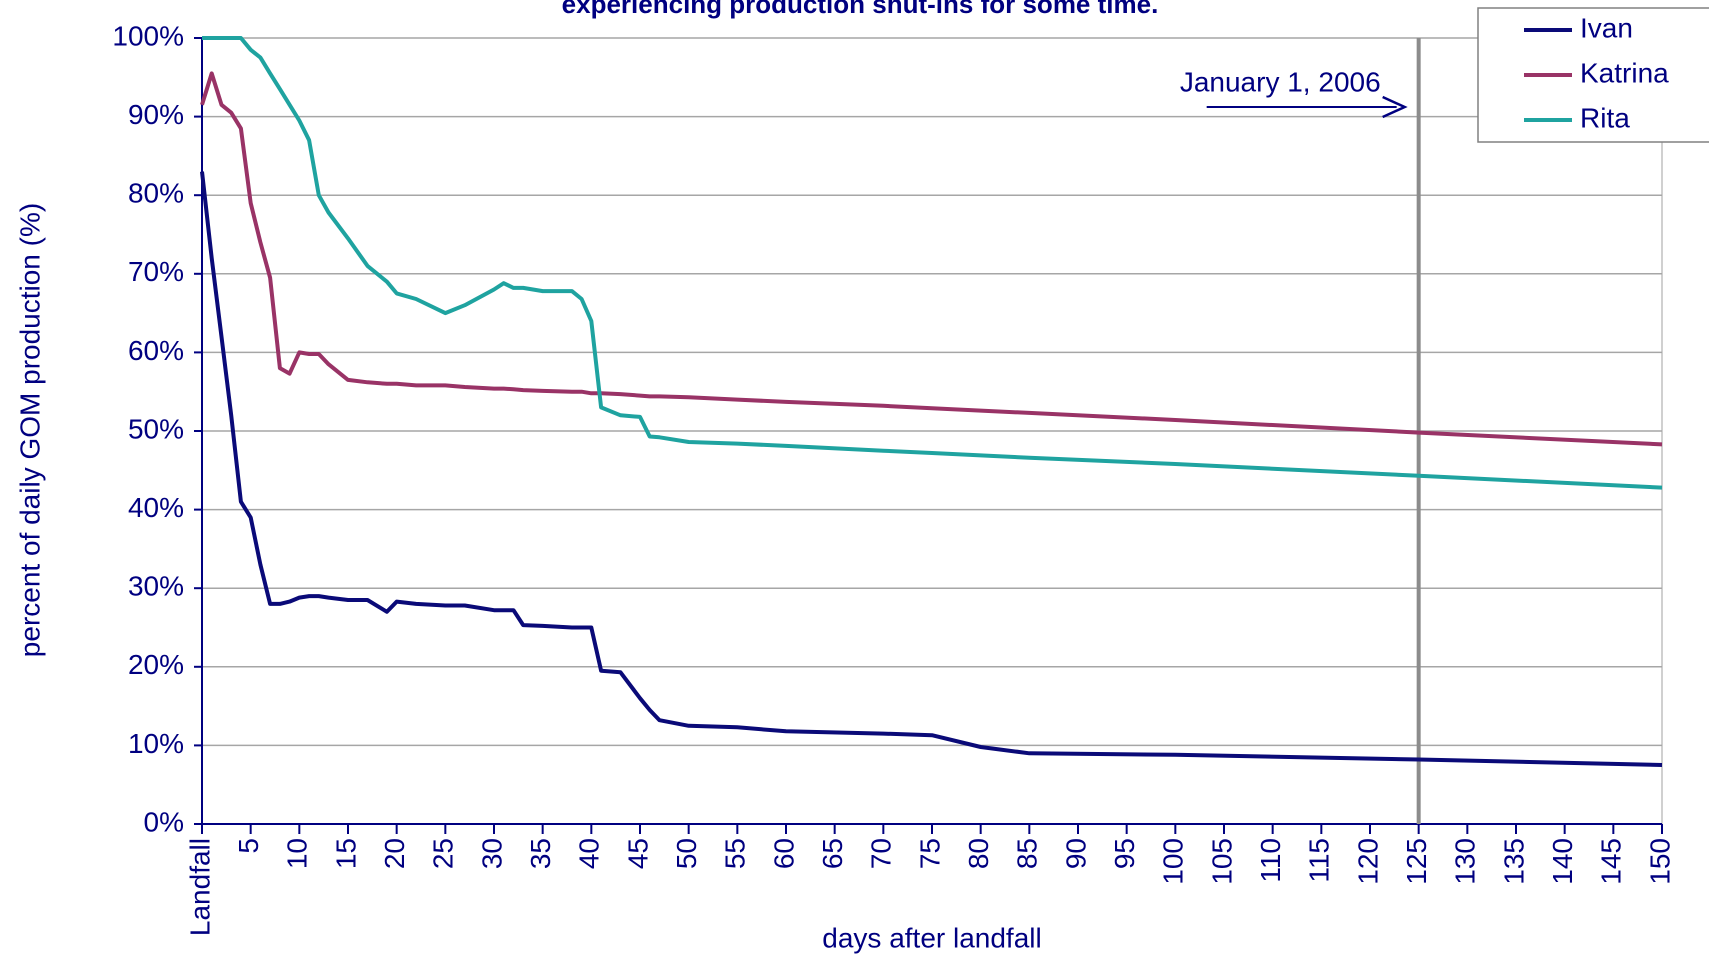 The width and height of the screenshot is (1709, 963). Describe the element at coordinates (1416, 861) in the screenshot. I see `x-tick-label: 125` at that location.